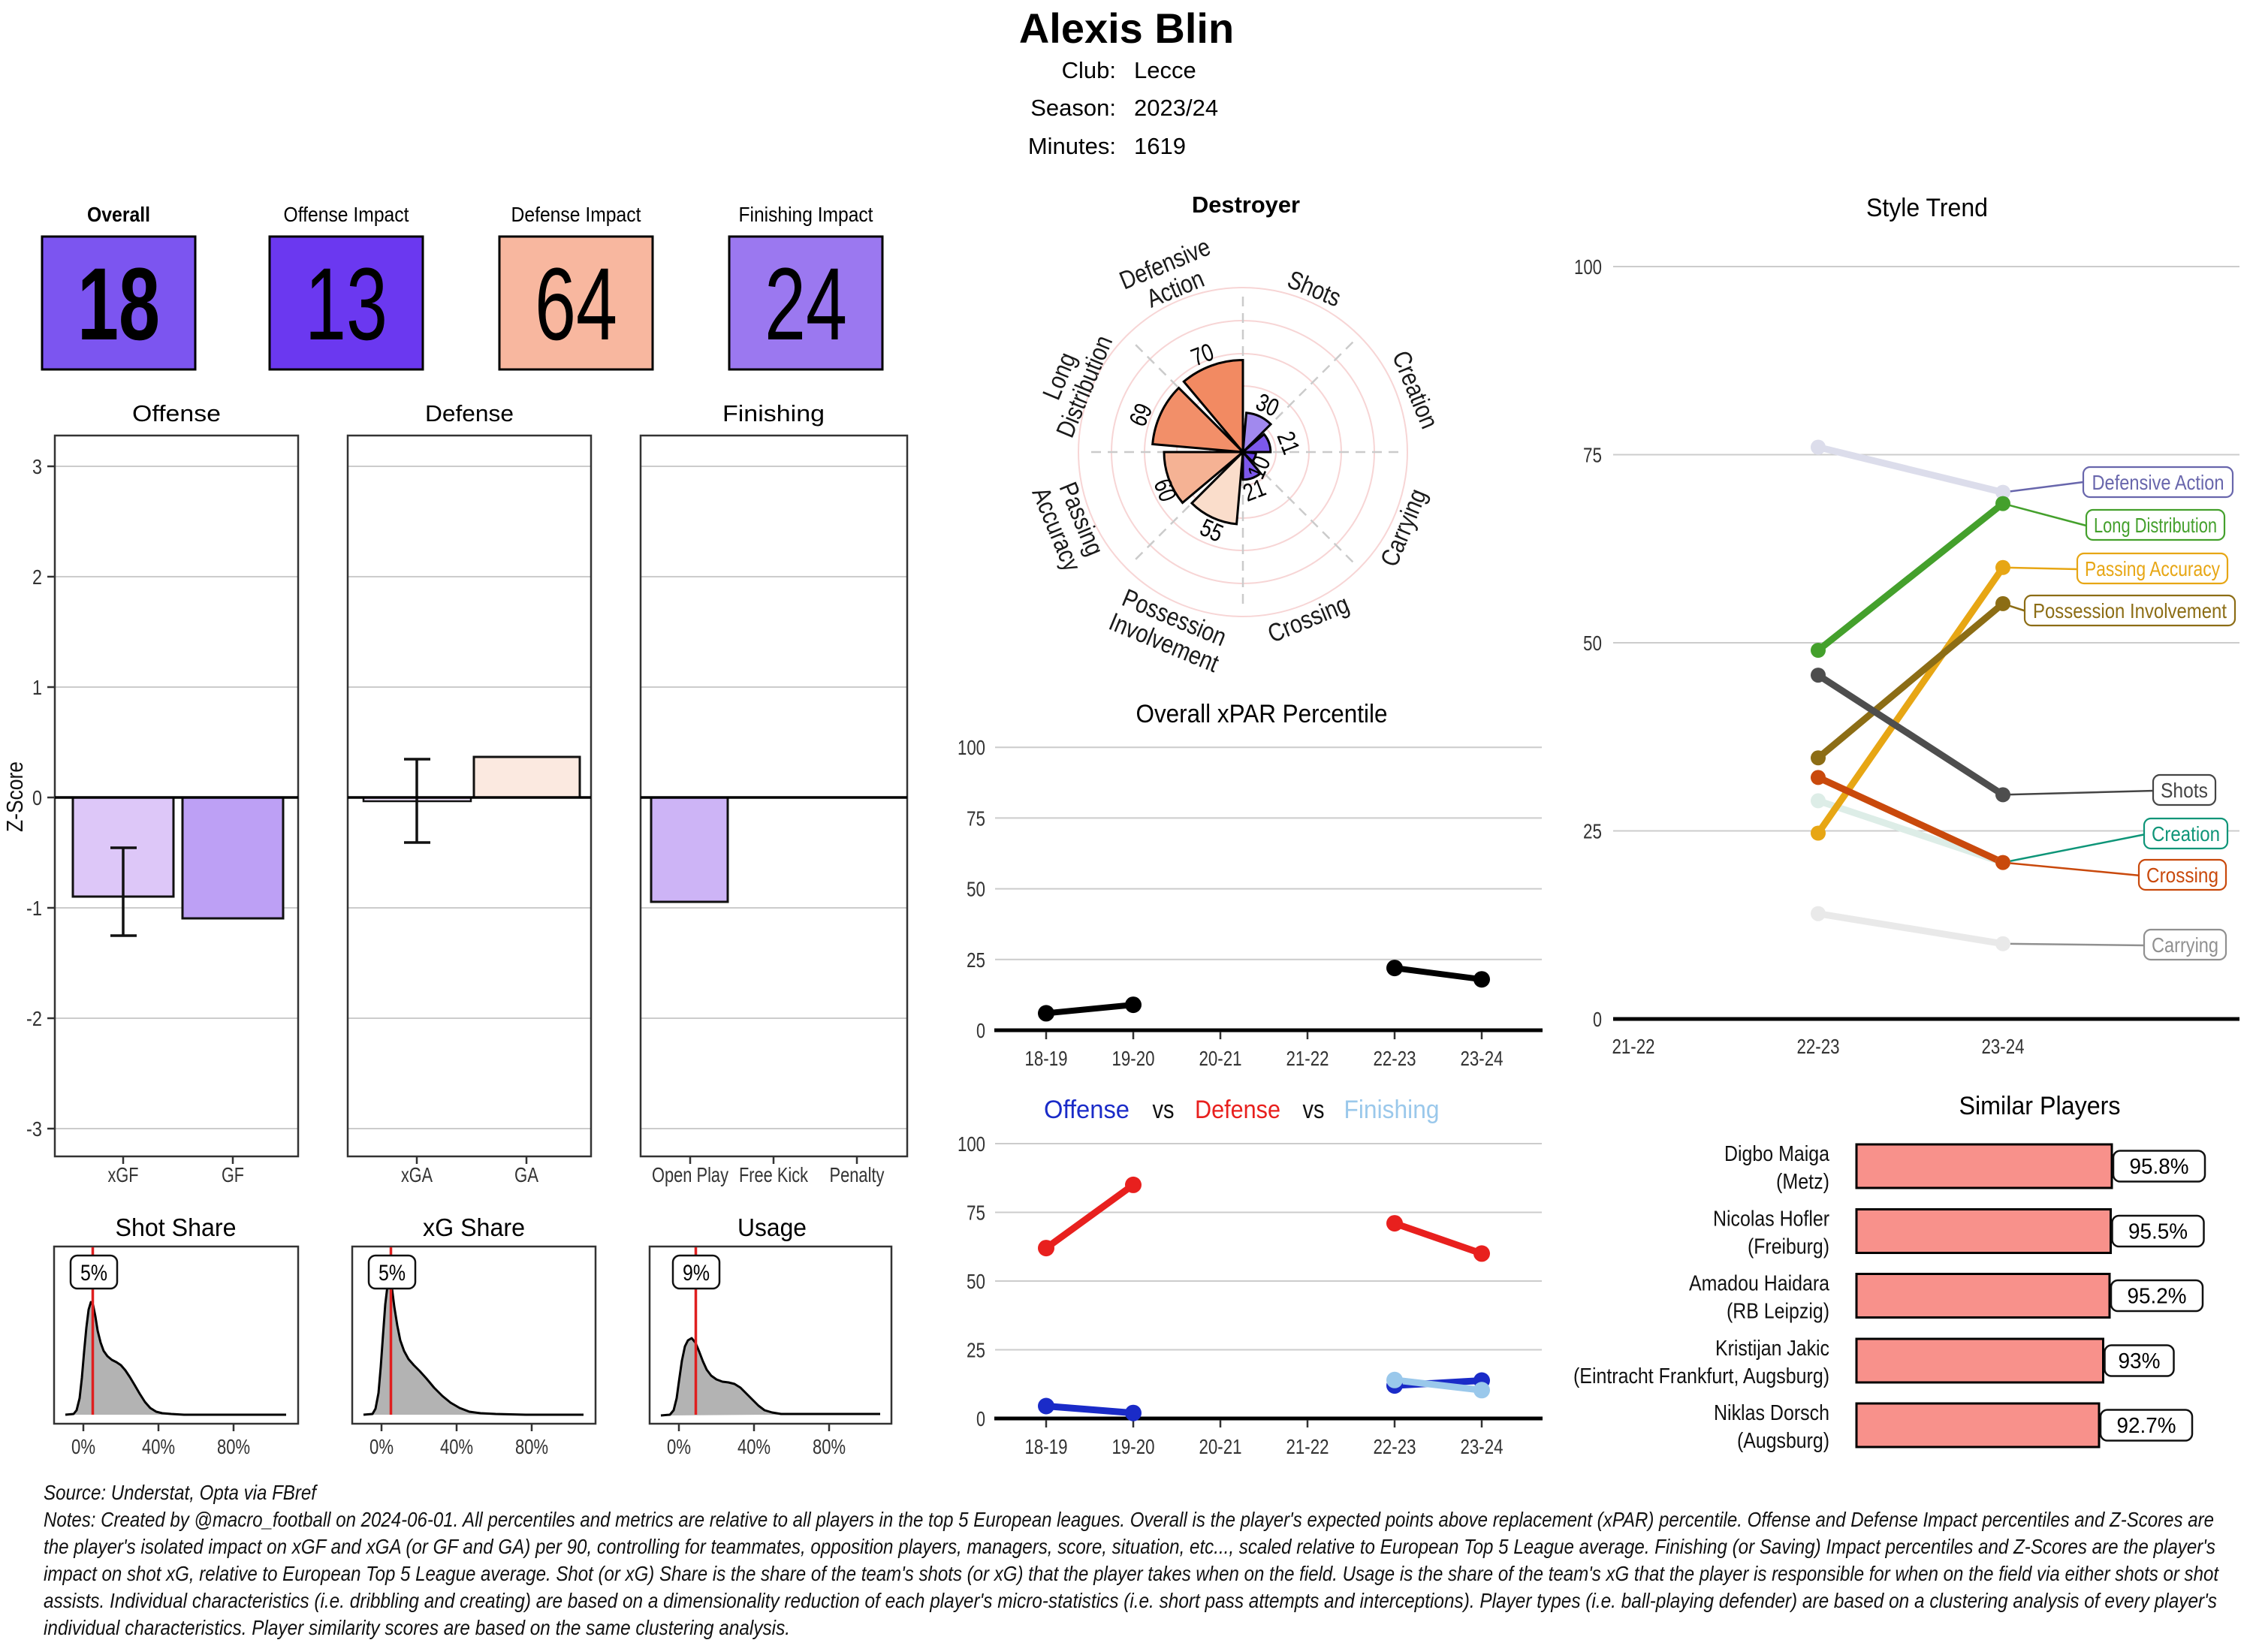  I want to click on svg-text: Crossing, so click(2182, 875).